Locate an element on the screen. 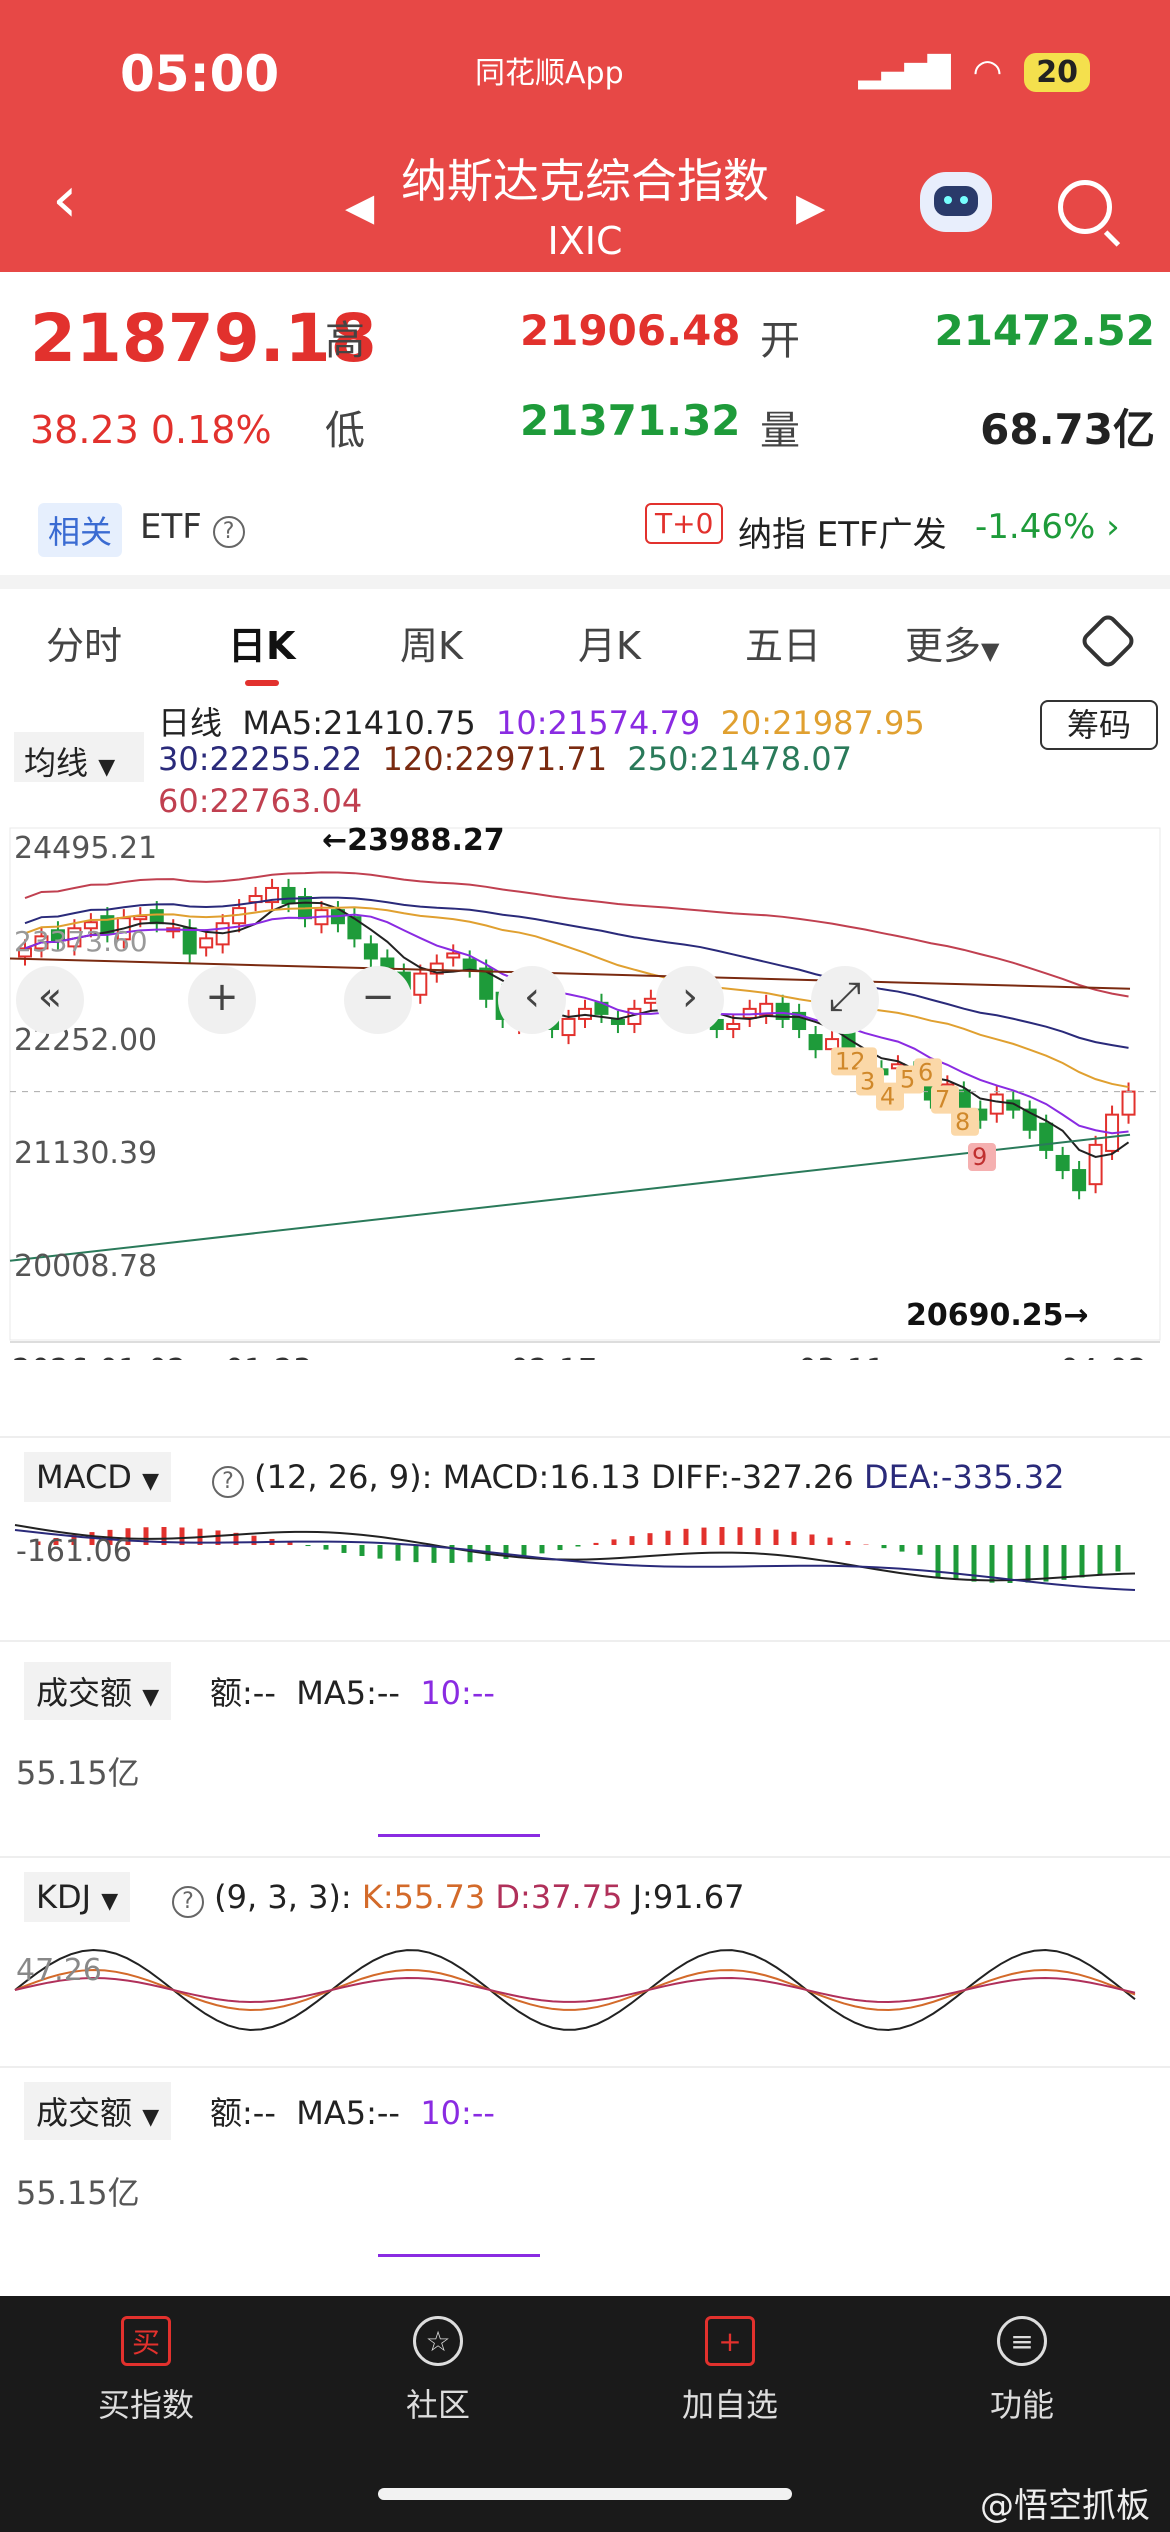 This screenshot has width=1170, height=2532. price-change: 38.23 0.18% is located at coordinates (151, 430).